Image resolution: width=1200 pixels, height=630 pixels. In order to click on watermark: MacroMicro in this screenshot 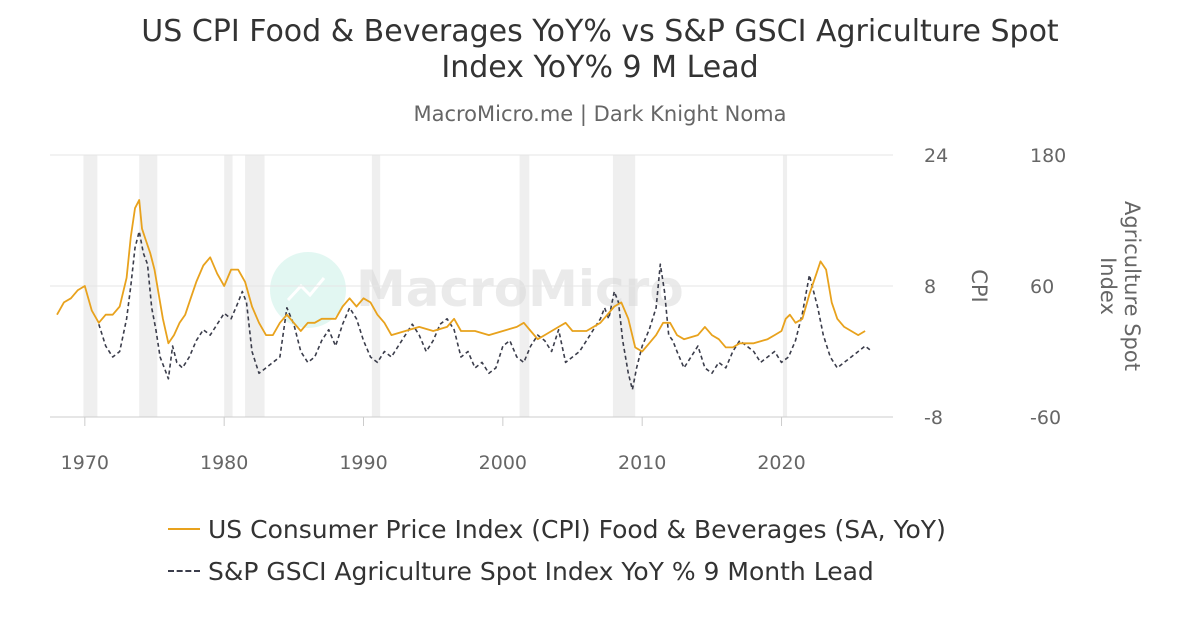, I will do `click(477, 290)`.